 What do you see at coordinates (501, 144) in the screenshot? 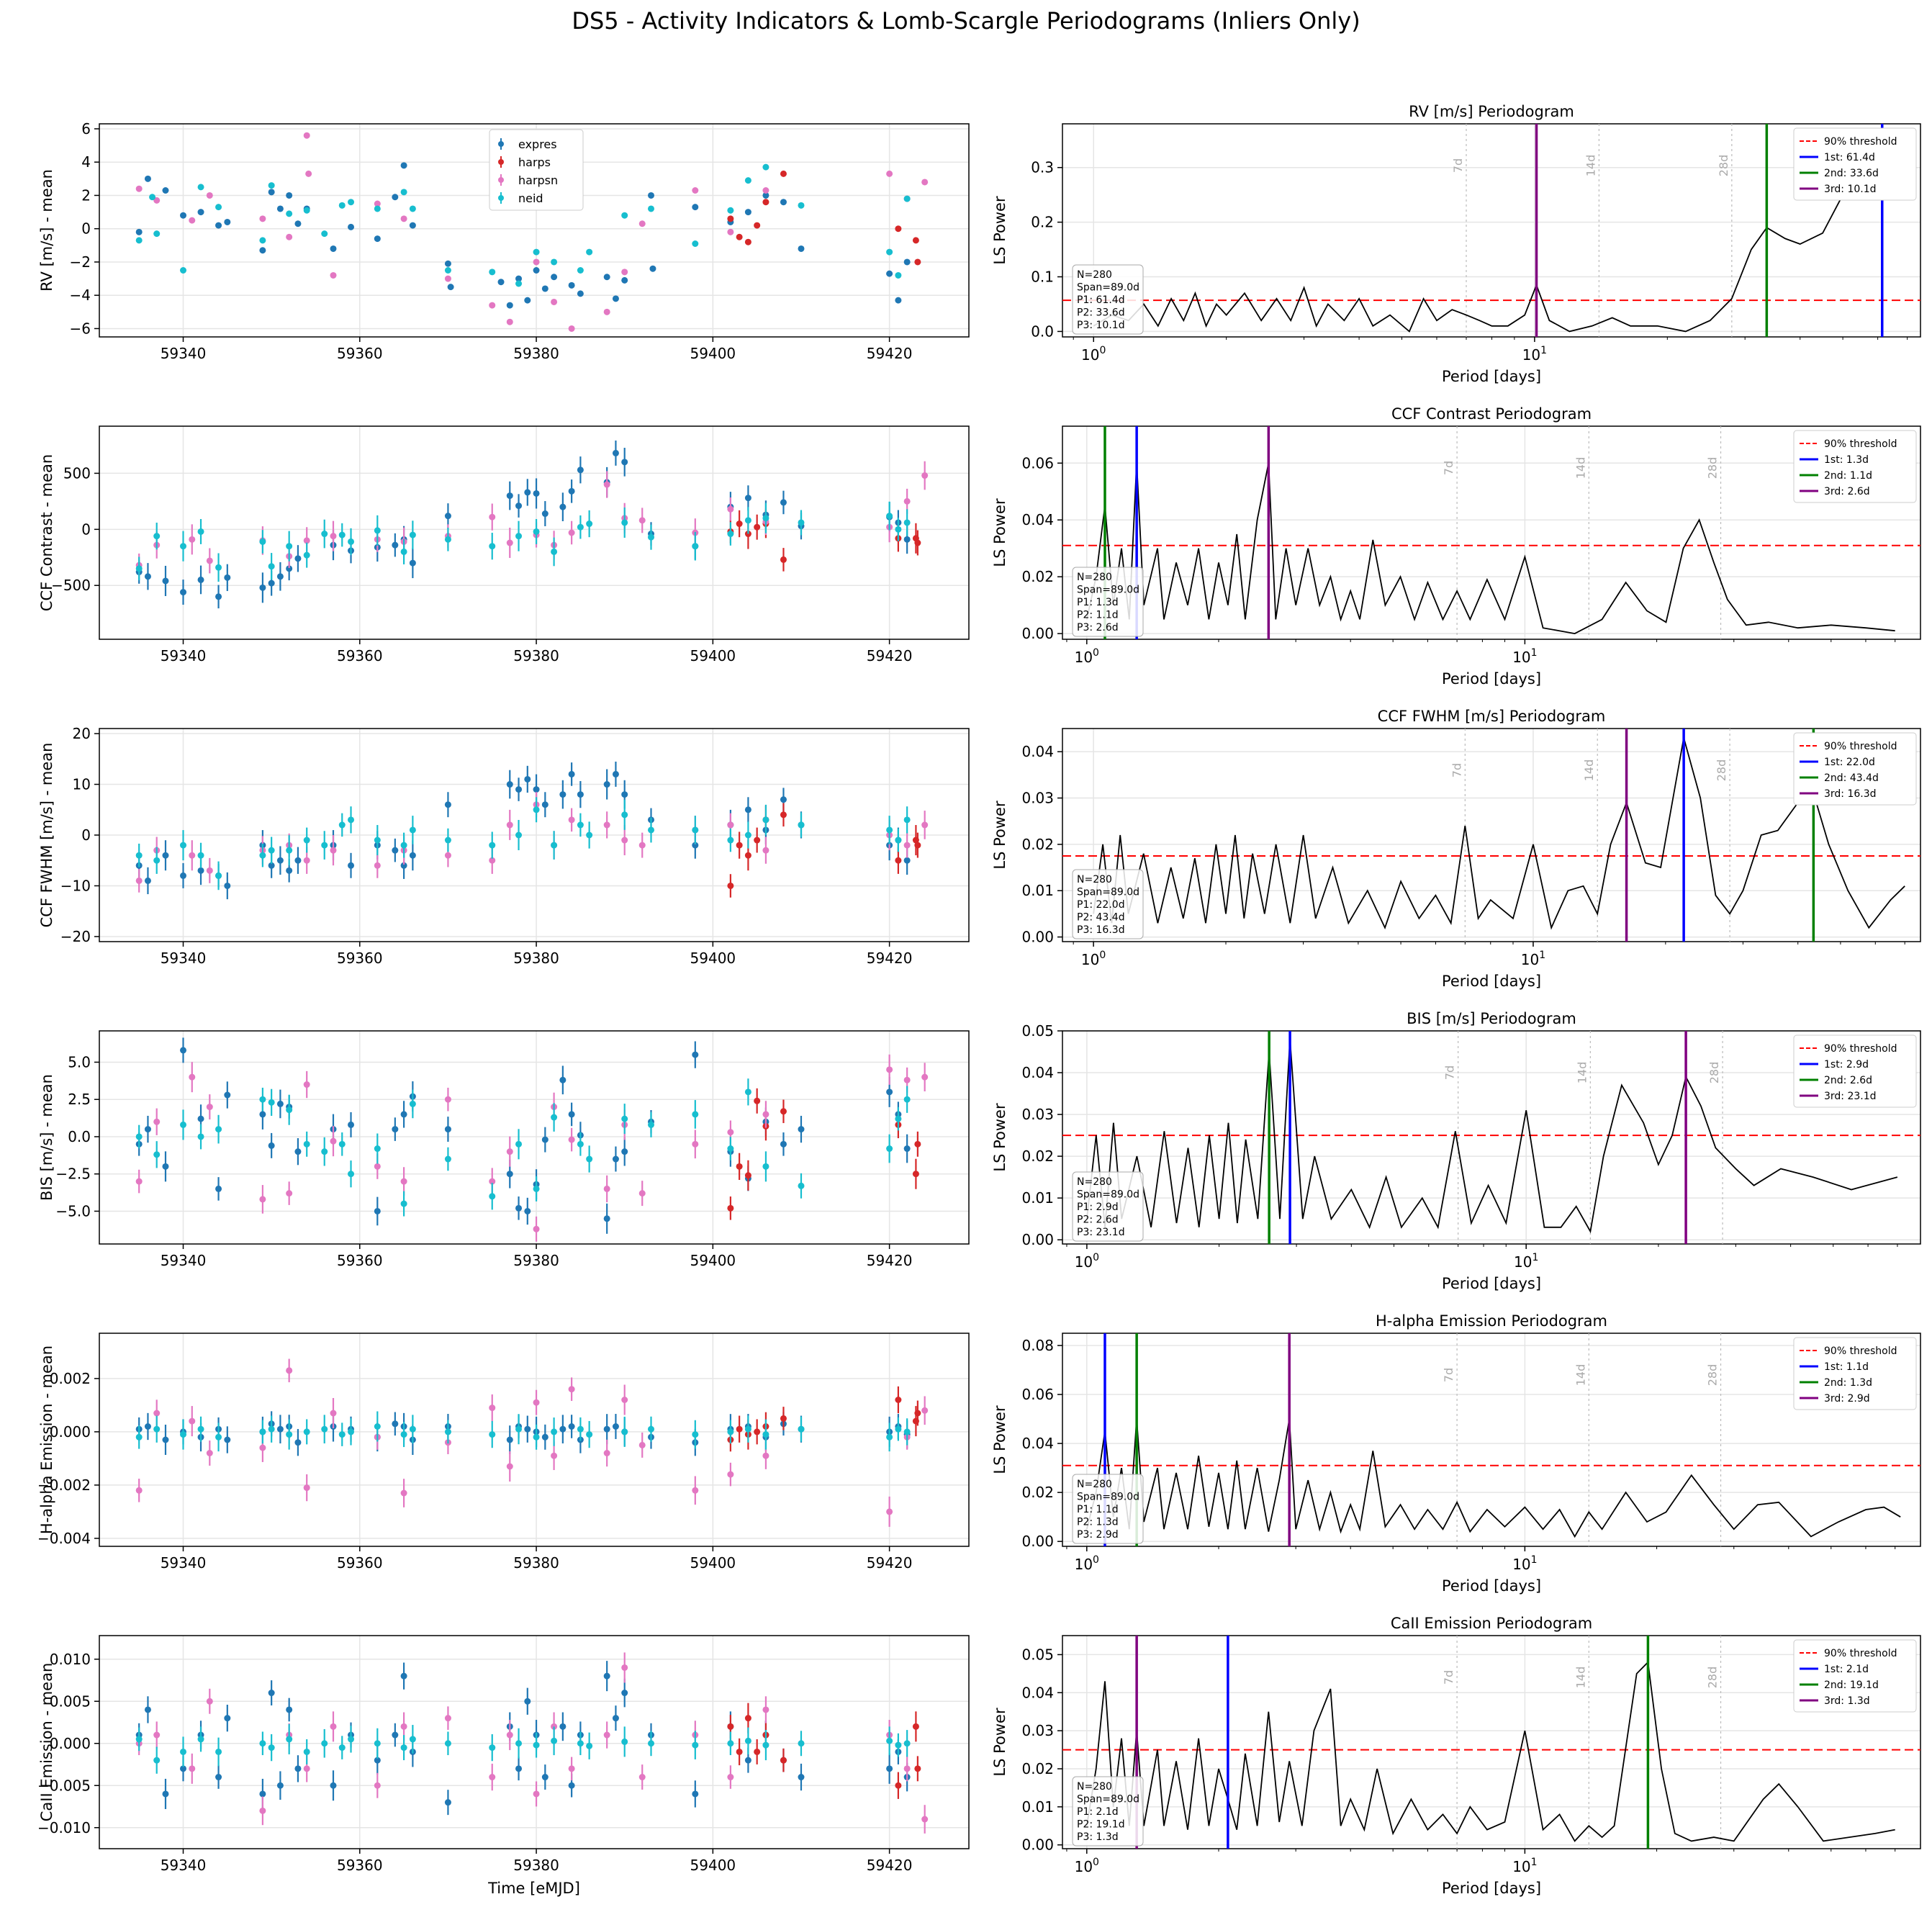
I see `legend-swatch` at bounding box center [501, 144].